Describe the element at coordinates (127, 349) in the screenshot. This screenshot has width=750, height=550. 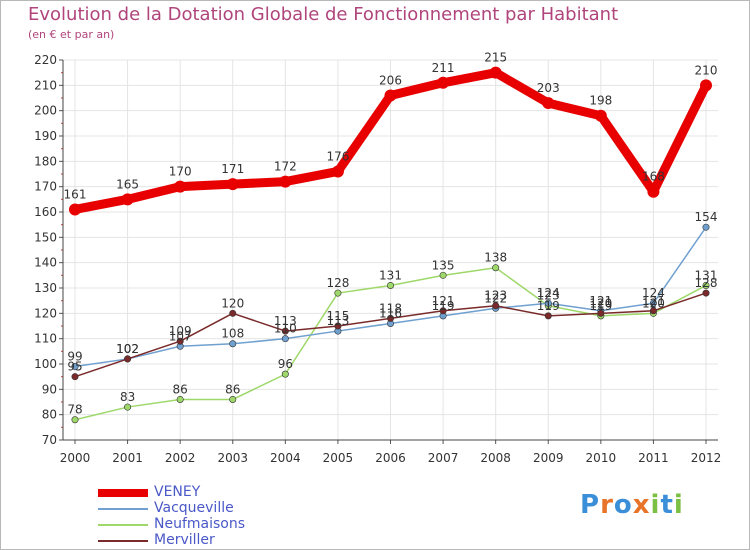
I see `data-label: 102` at that location.